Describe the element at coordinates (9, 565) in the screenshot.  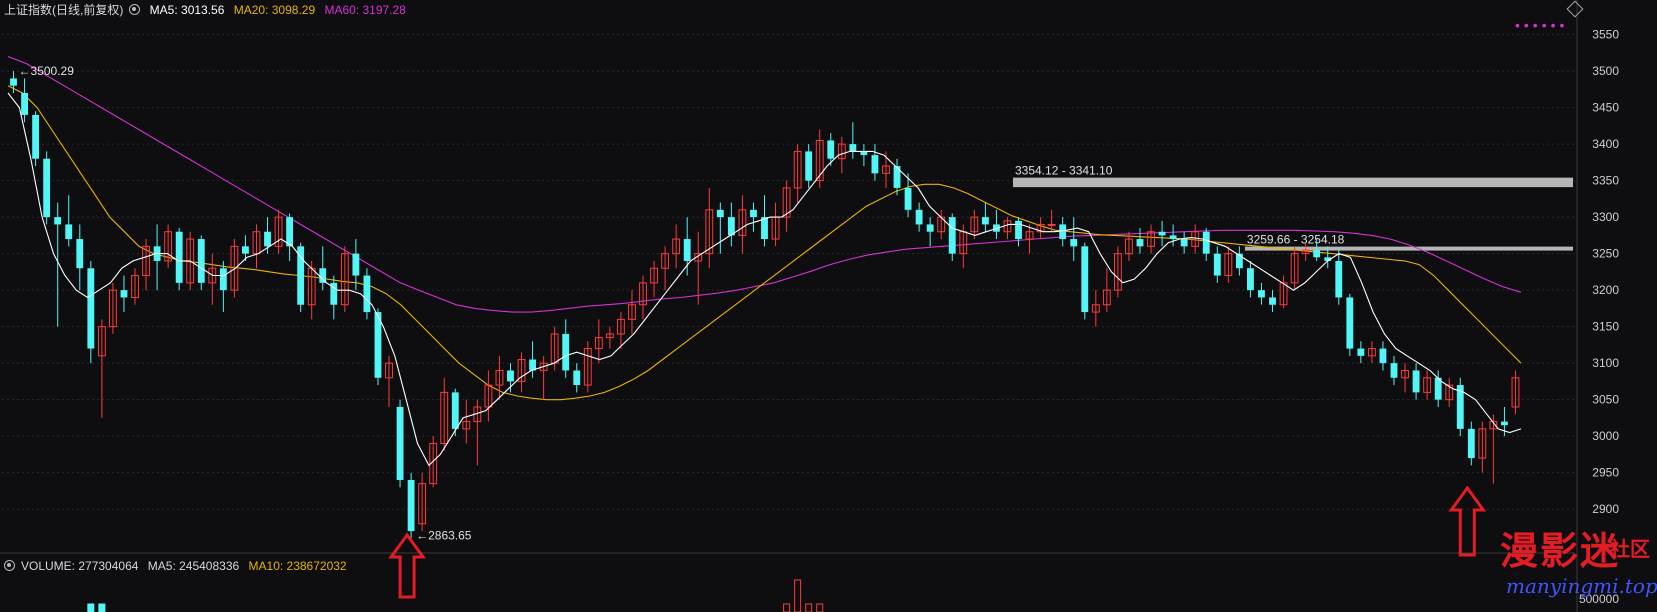
I see `volume-settings-icon` at that location.